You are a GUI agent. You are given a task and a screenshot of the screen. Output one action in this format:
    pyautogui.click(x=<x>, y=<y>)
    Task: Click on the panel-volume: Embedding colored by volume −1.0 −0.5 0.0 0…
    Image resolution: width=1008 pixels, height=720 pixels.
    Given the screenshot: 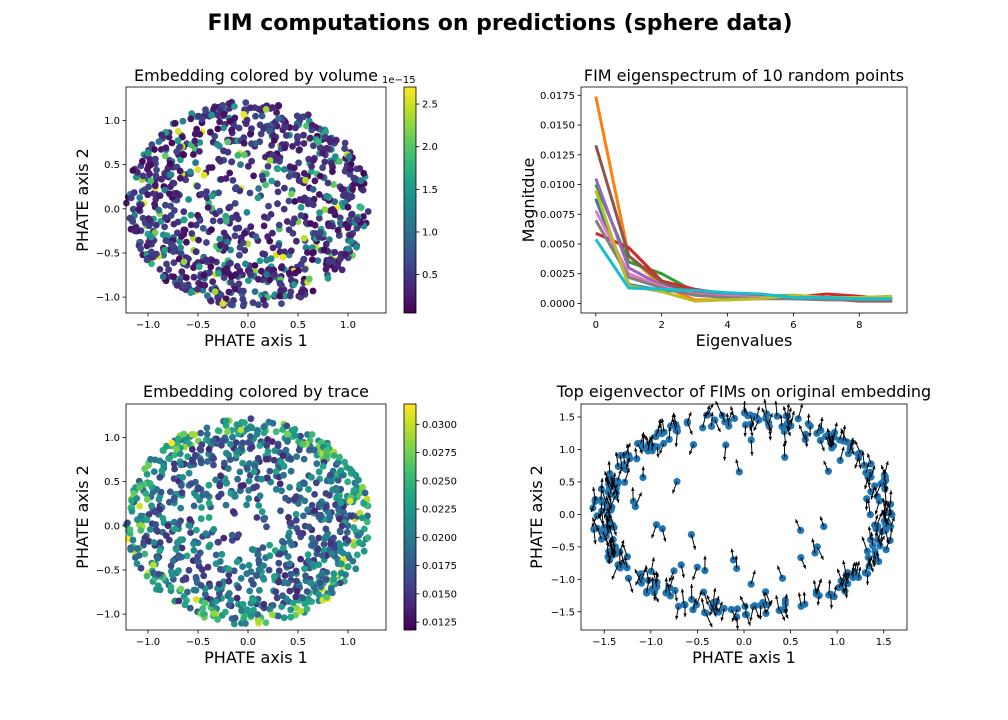 What is the action you would take?
    pyautogui.click(x=255, y=208)
    